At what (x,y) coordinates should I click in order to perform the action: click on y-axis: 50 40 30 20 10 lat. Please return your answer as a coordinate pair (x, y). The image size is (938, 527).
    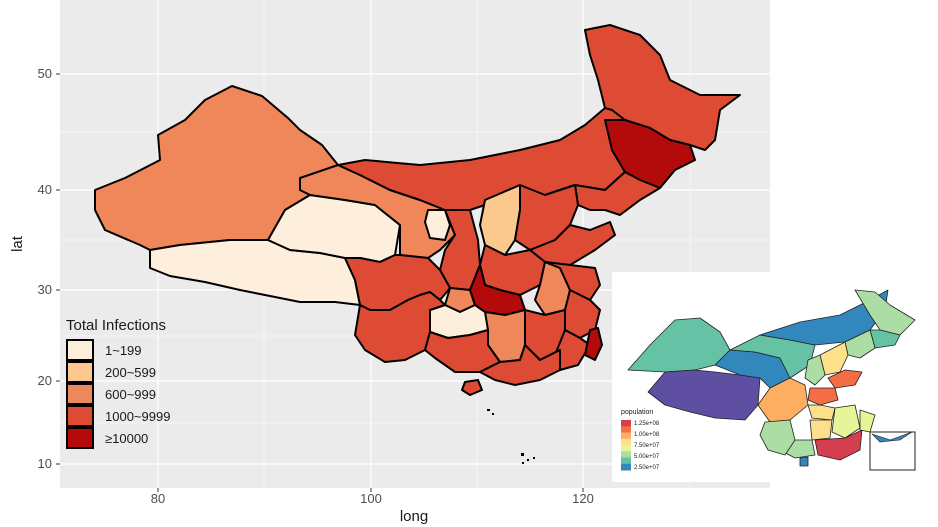
    Looking at the image, I should click on (34, 268).